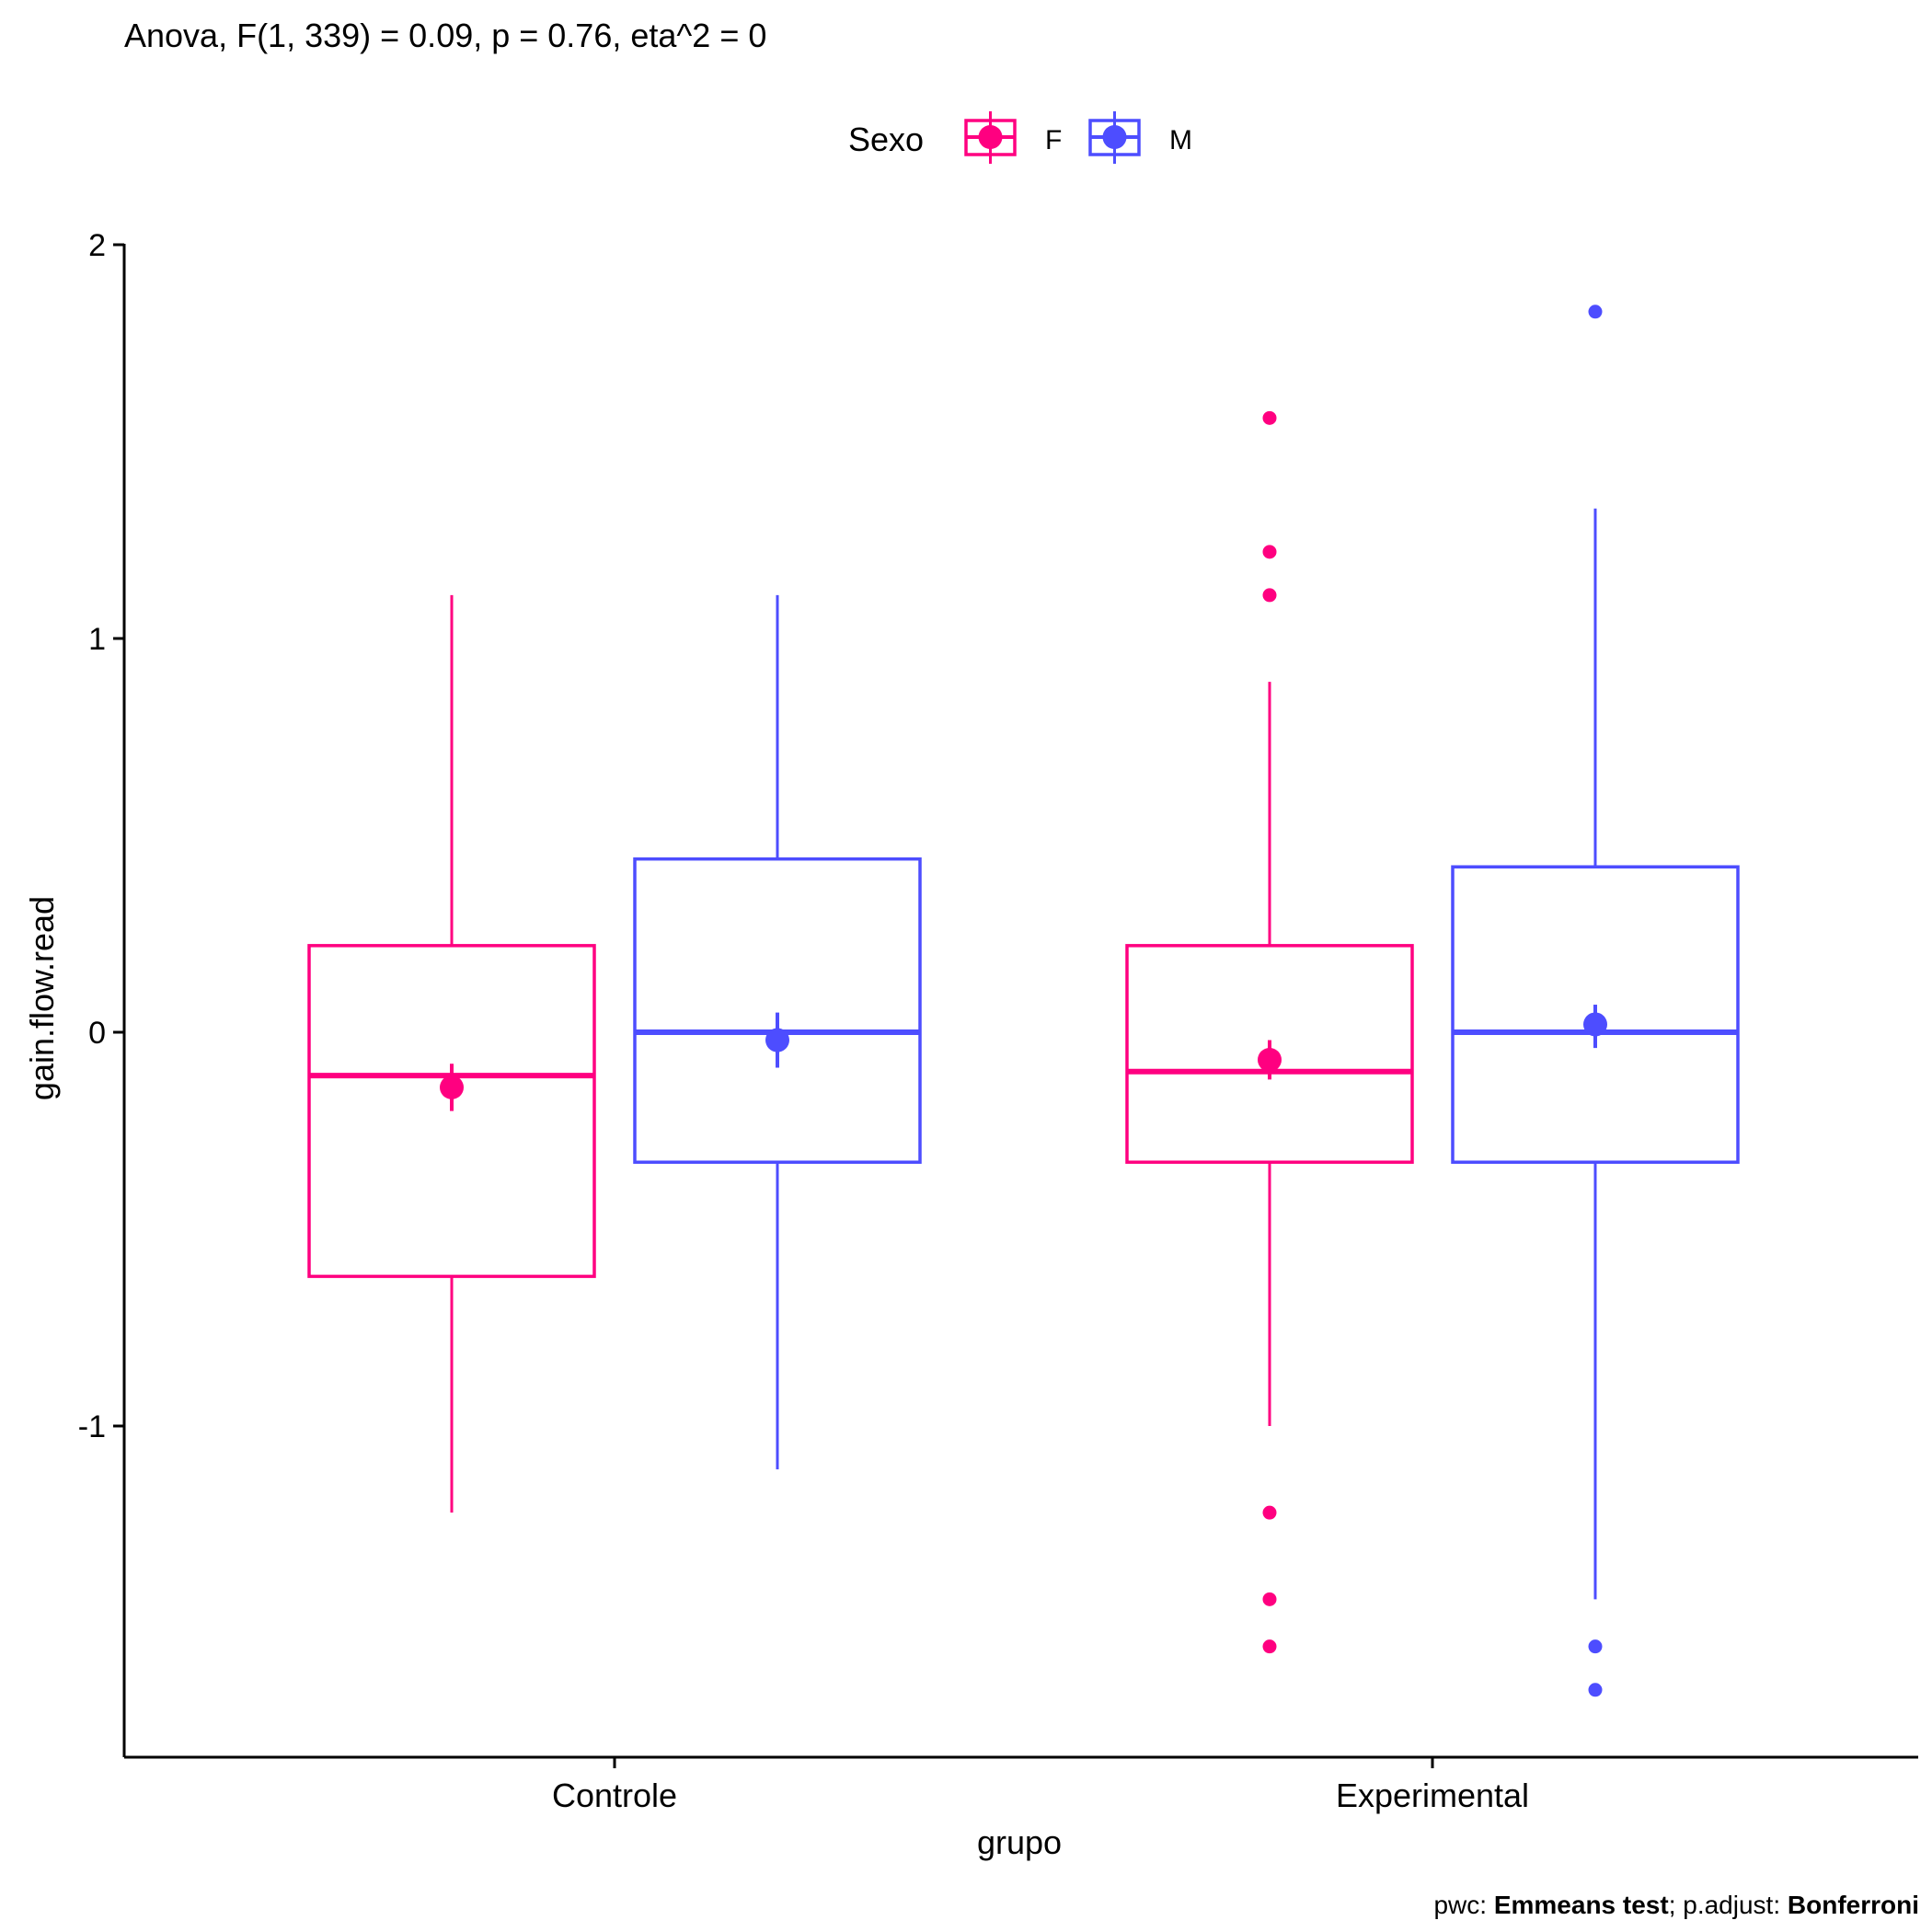  I want to click on legend-key-m, so click(1114, 137).